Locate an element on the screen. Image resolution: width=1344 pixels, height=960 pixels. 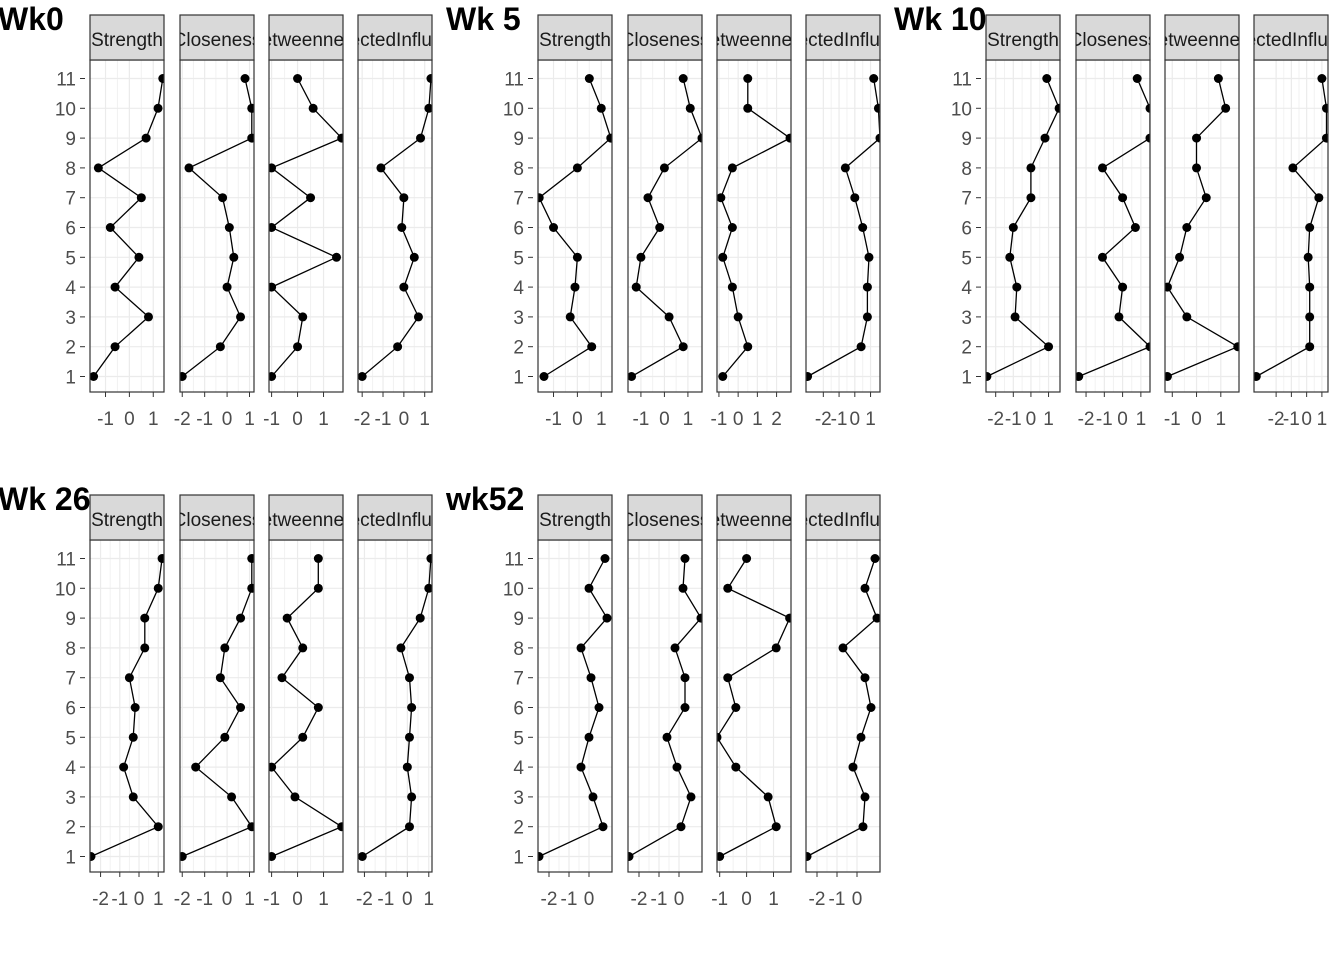
facet-strip-label: ExpectedInfluence is located at coordinates (843, 40).